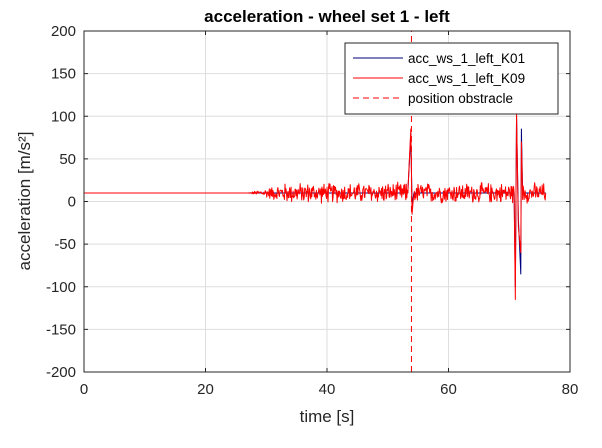 The image size is (602, 448). Describe the element at coordinates (67, 159) in the screenshot. I see `y-tick-label: 50` at that location.